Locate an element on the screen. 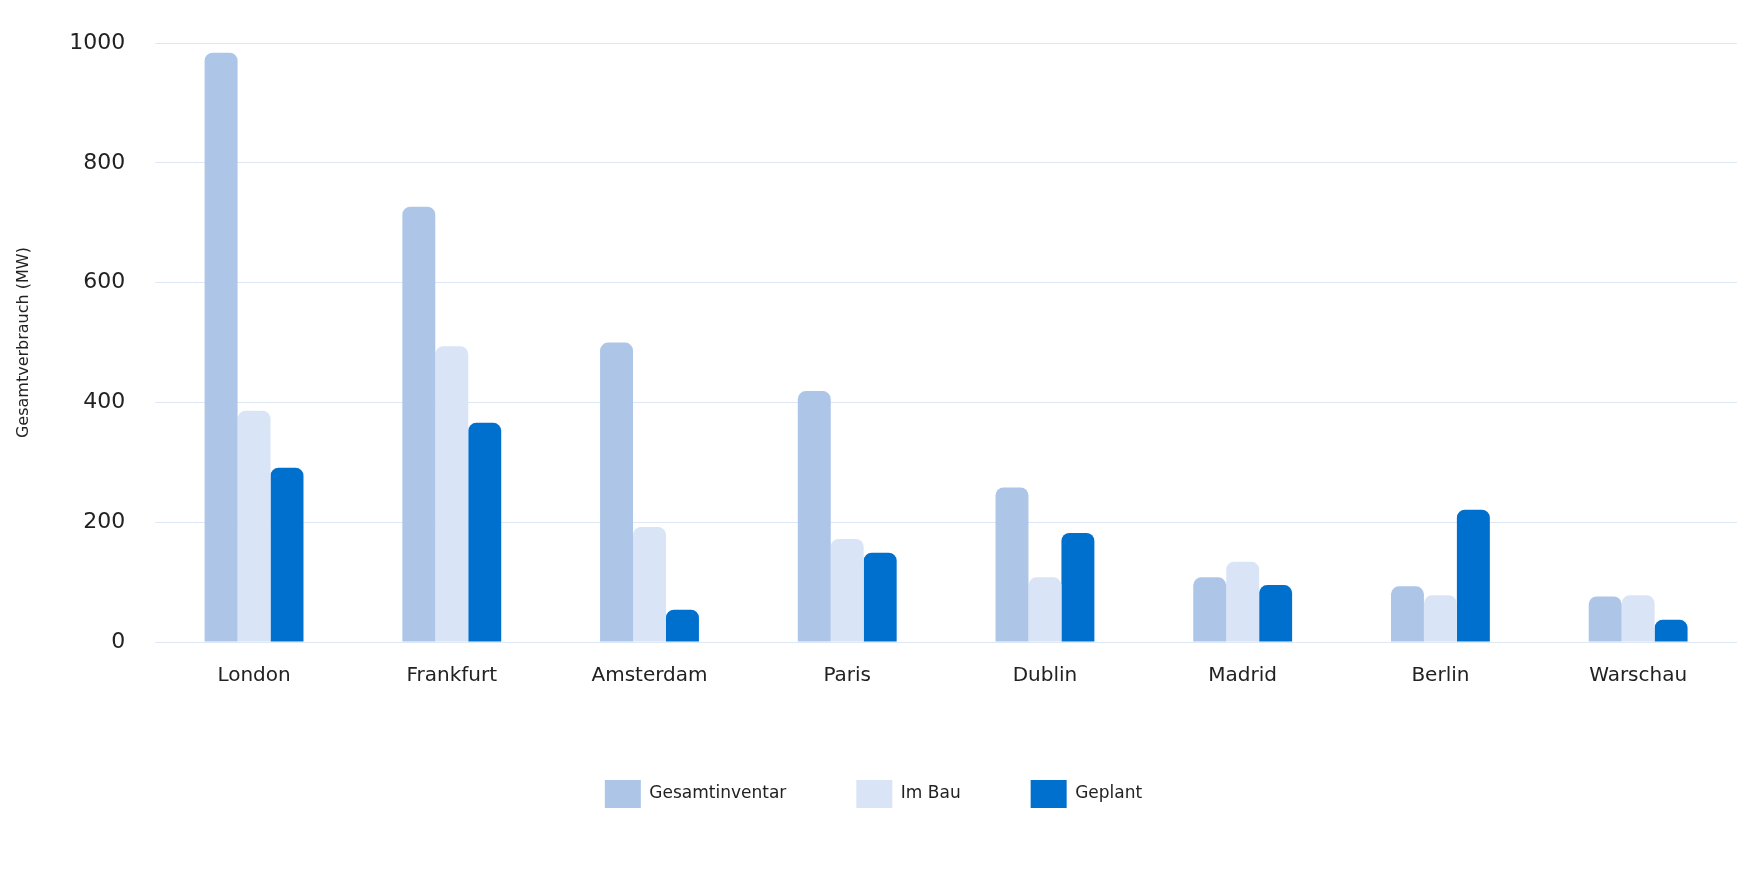 Image resolution: width=1747 pixels, height=878 pixels. legend-label: Gesamtinventar is located at coordinates (718, 792).